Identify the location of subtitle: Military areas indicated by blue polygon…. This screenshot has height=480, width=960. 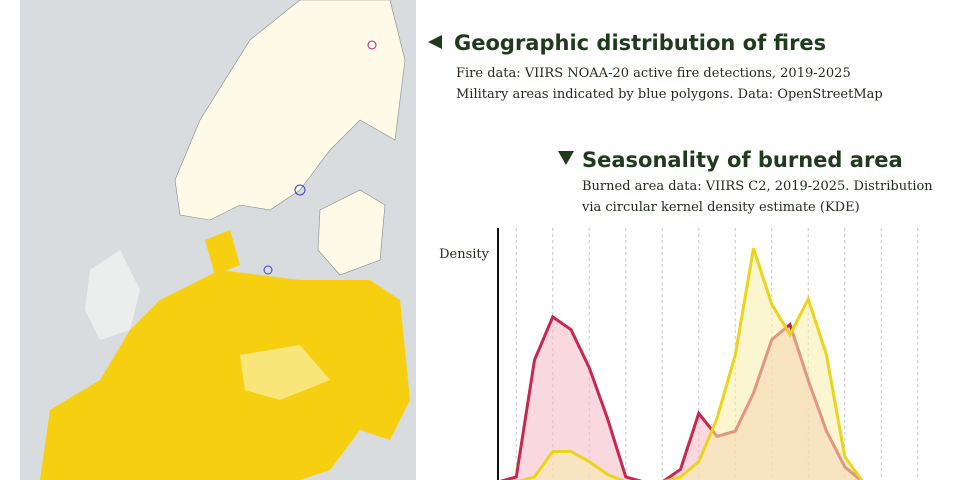
(669, 94).